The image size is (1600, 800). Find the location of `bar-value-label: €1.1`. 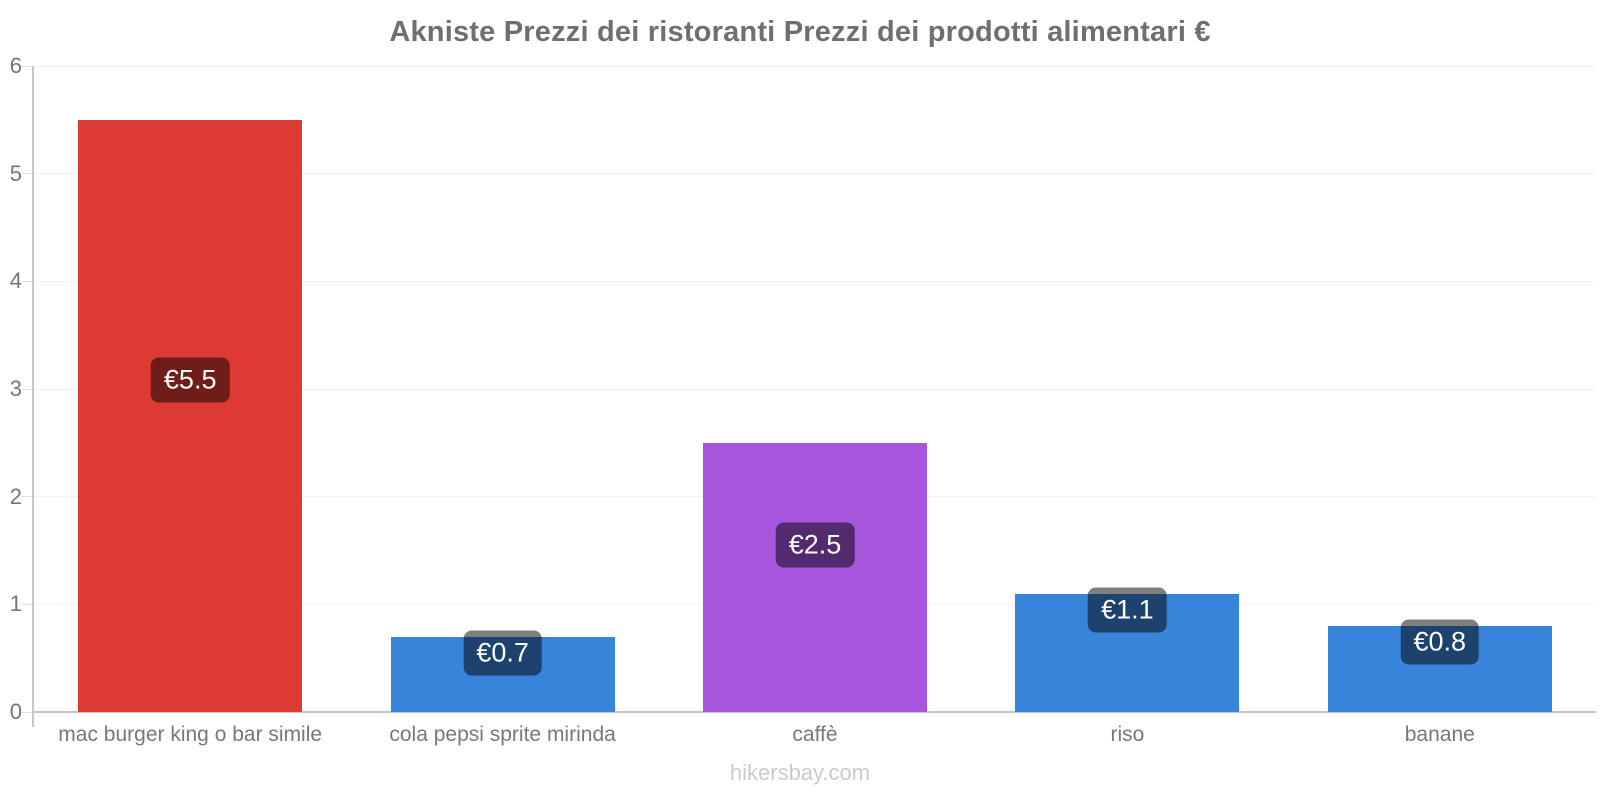

bar-value-label: €1.1 is located at coordinates (1127, 610).